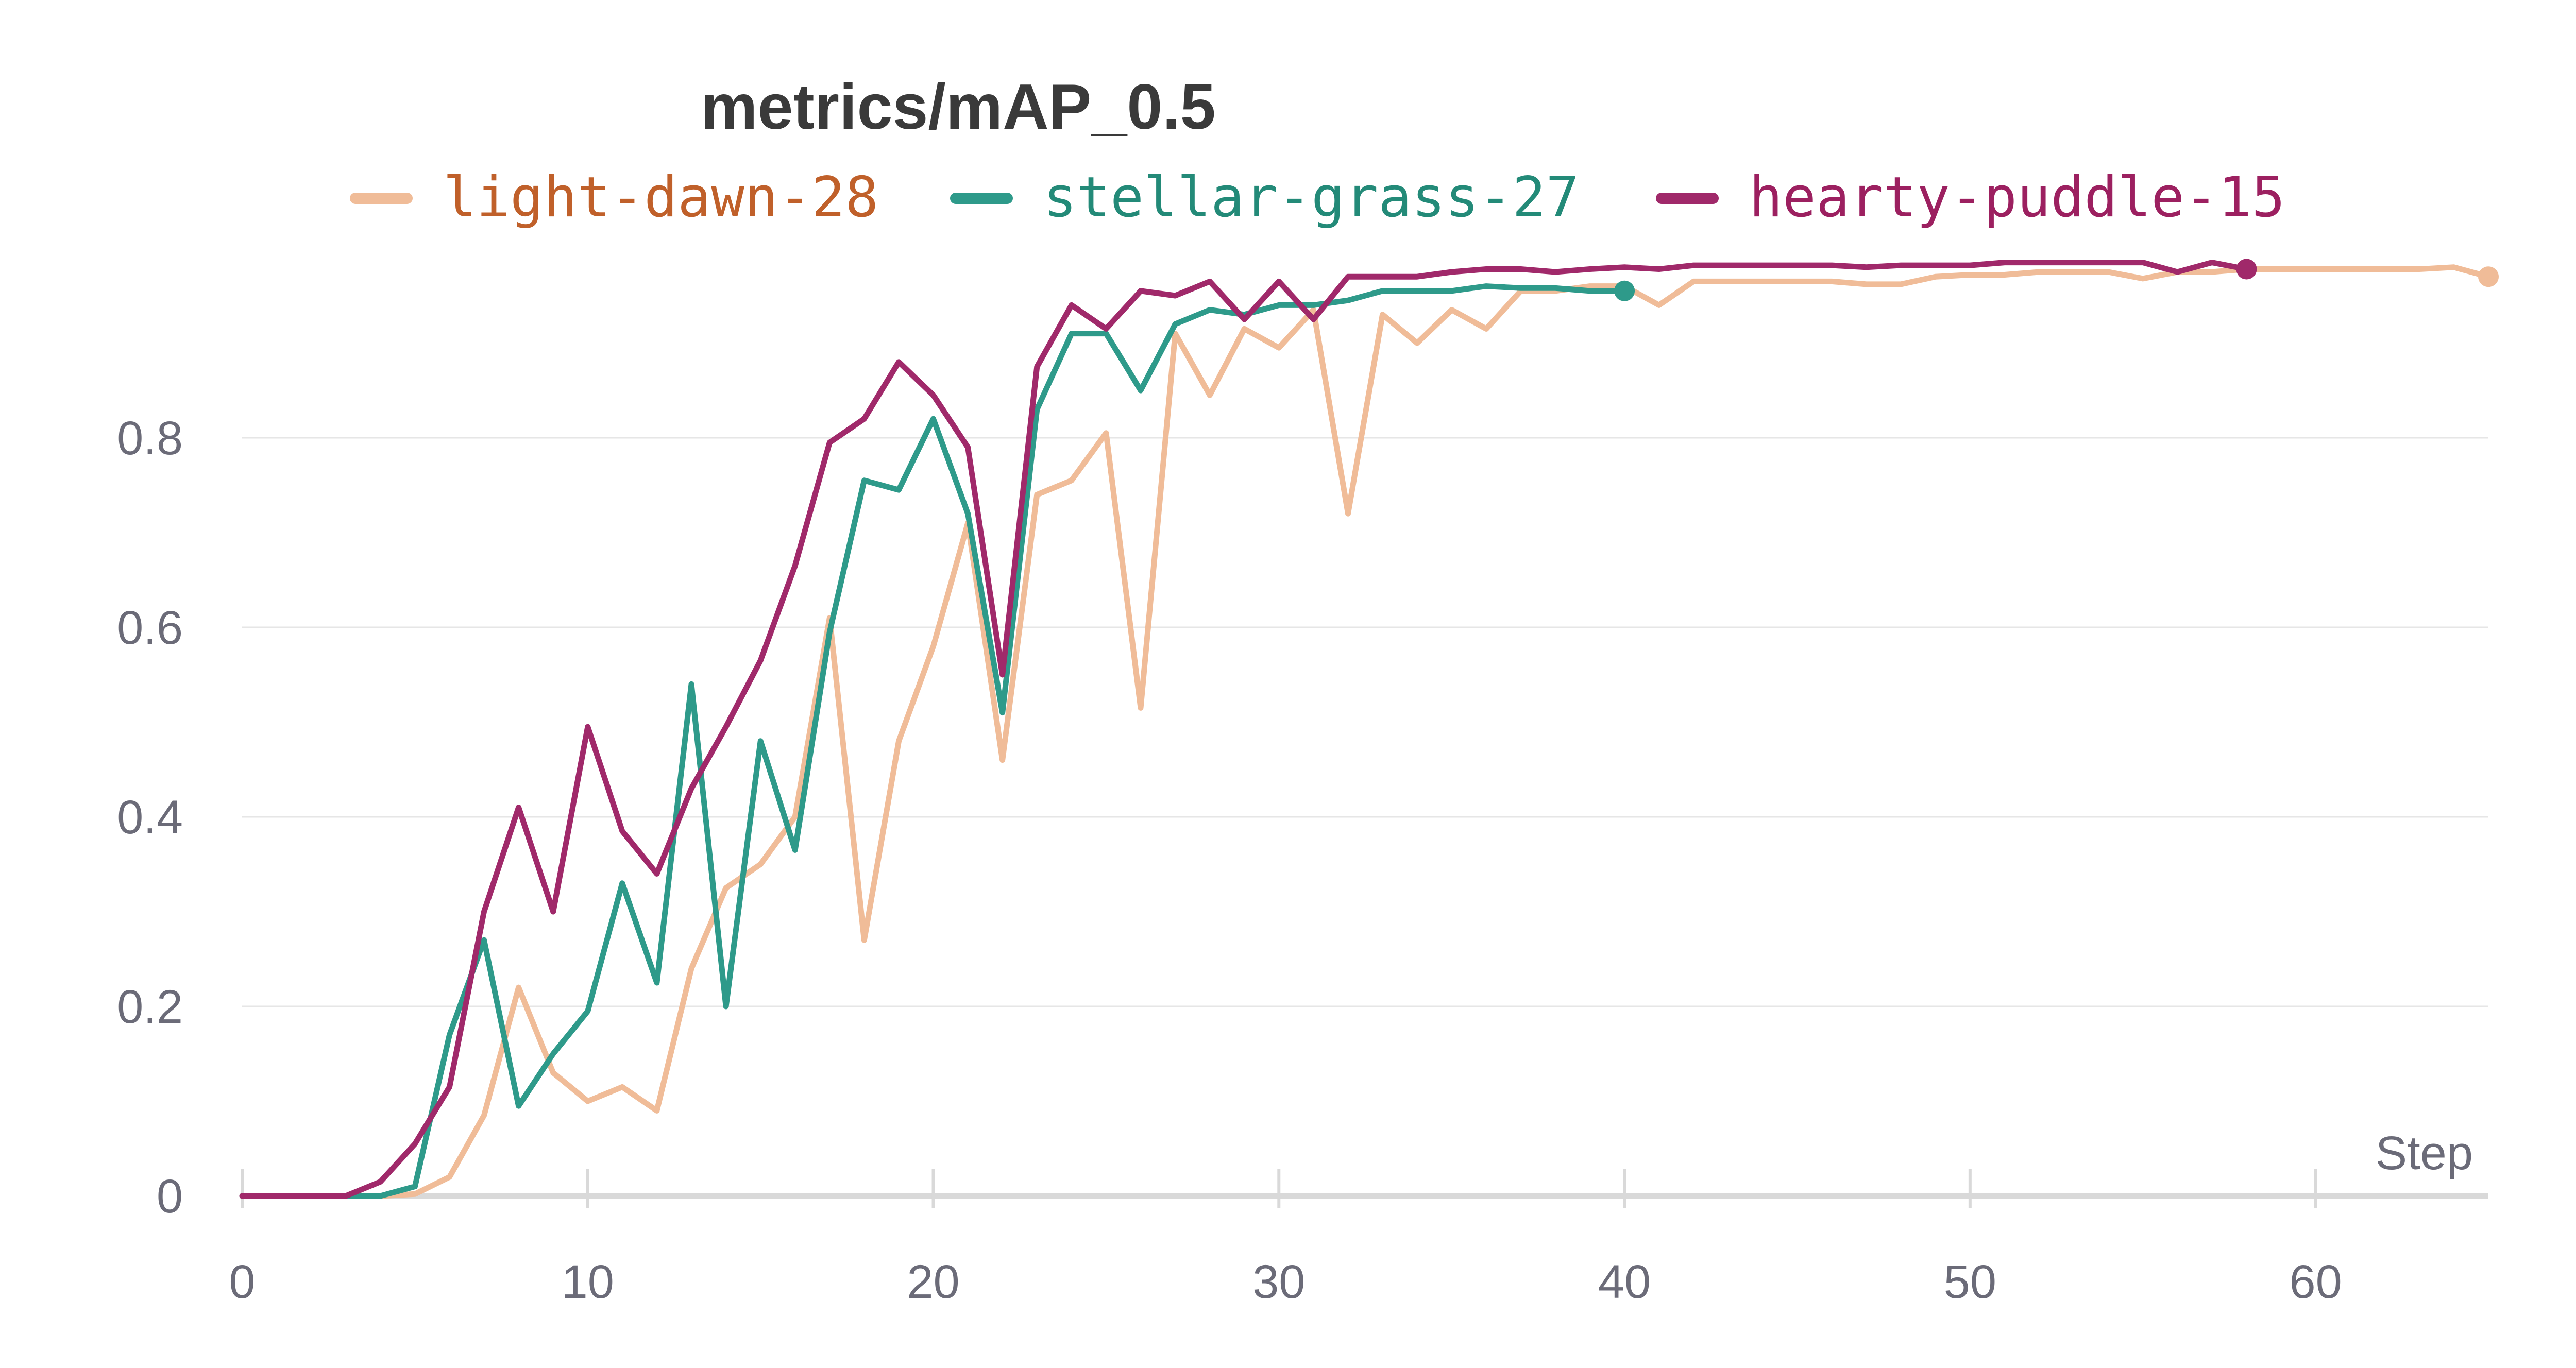 This screenshot has height=1368, width=2576. I want to click on y-tick-label: 0.4, so click(150, 817).